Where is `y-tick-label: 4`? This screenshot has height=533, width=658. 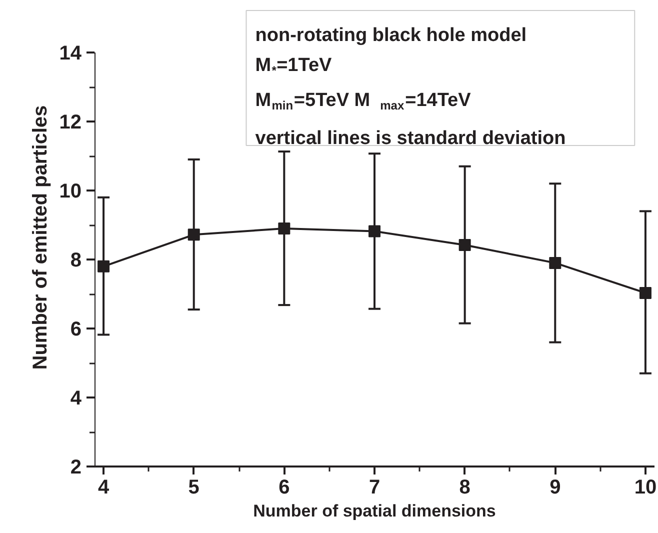
y-tick-label: 4 is located at coordinates (76, 399).